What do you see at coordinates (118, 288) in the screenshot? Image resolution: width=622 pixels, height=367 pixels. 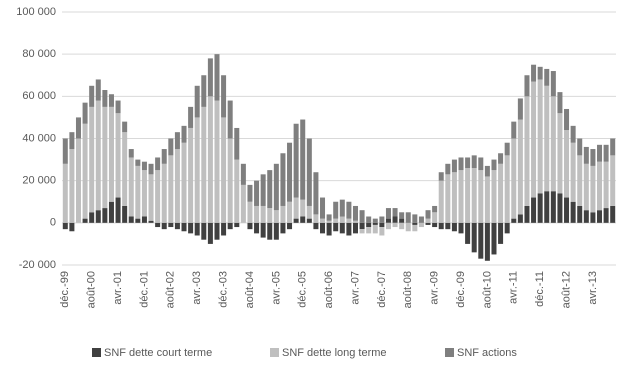 I see `x-tick-label: avr.-01` at bounding box center [118, 288].